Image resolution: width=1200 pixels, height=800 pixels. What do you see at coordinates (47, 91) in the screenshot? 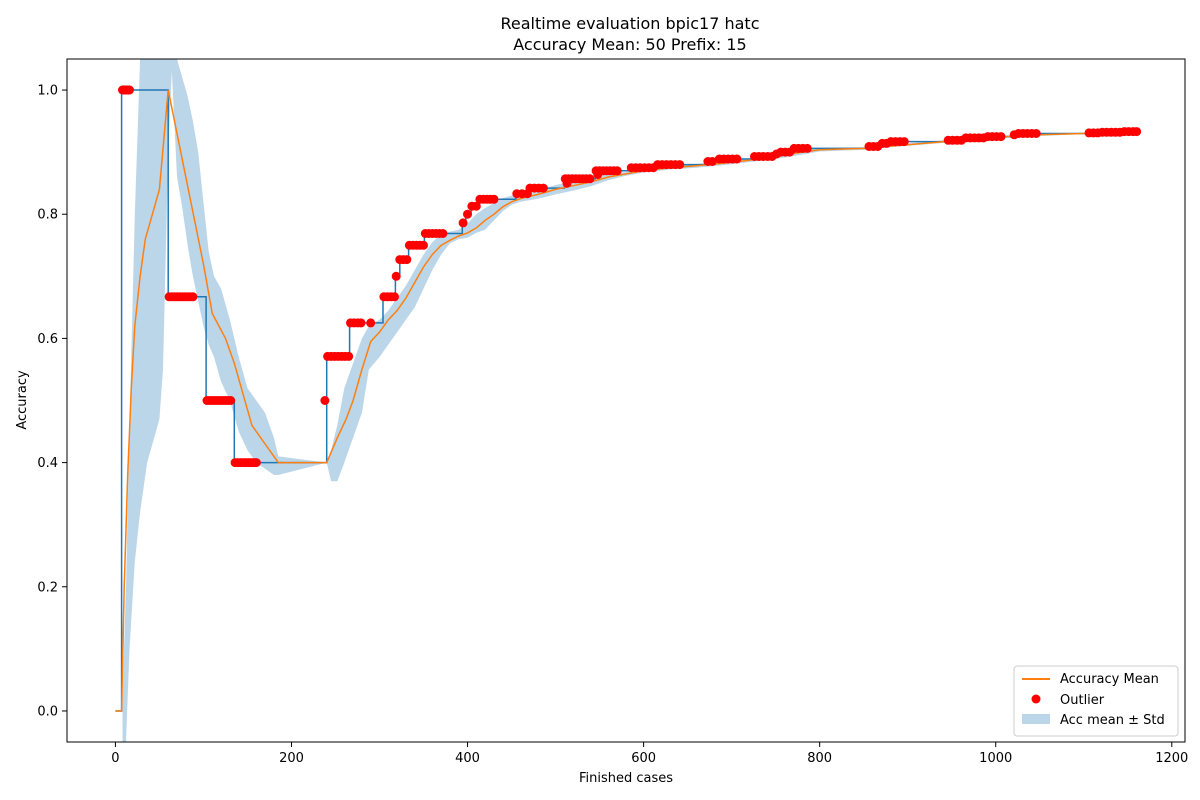
I see `y-tick-label: 1.0` at bounding box center [47, 91].